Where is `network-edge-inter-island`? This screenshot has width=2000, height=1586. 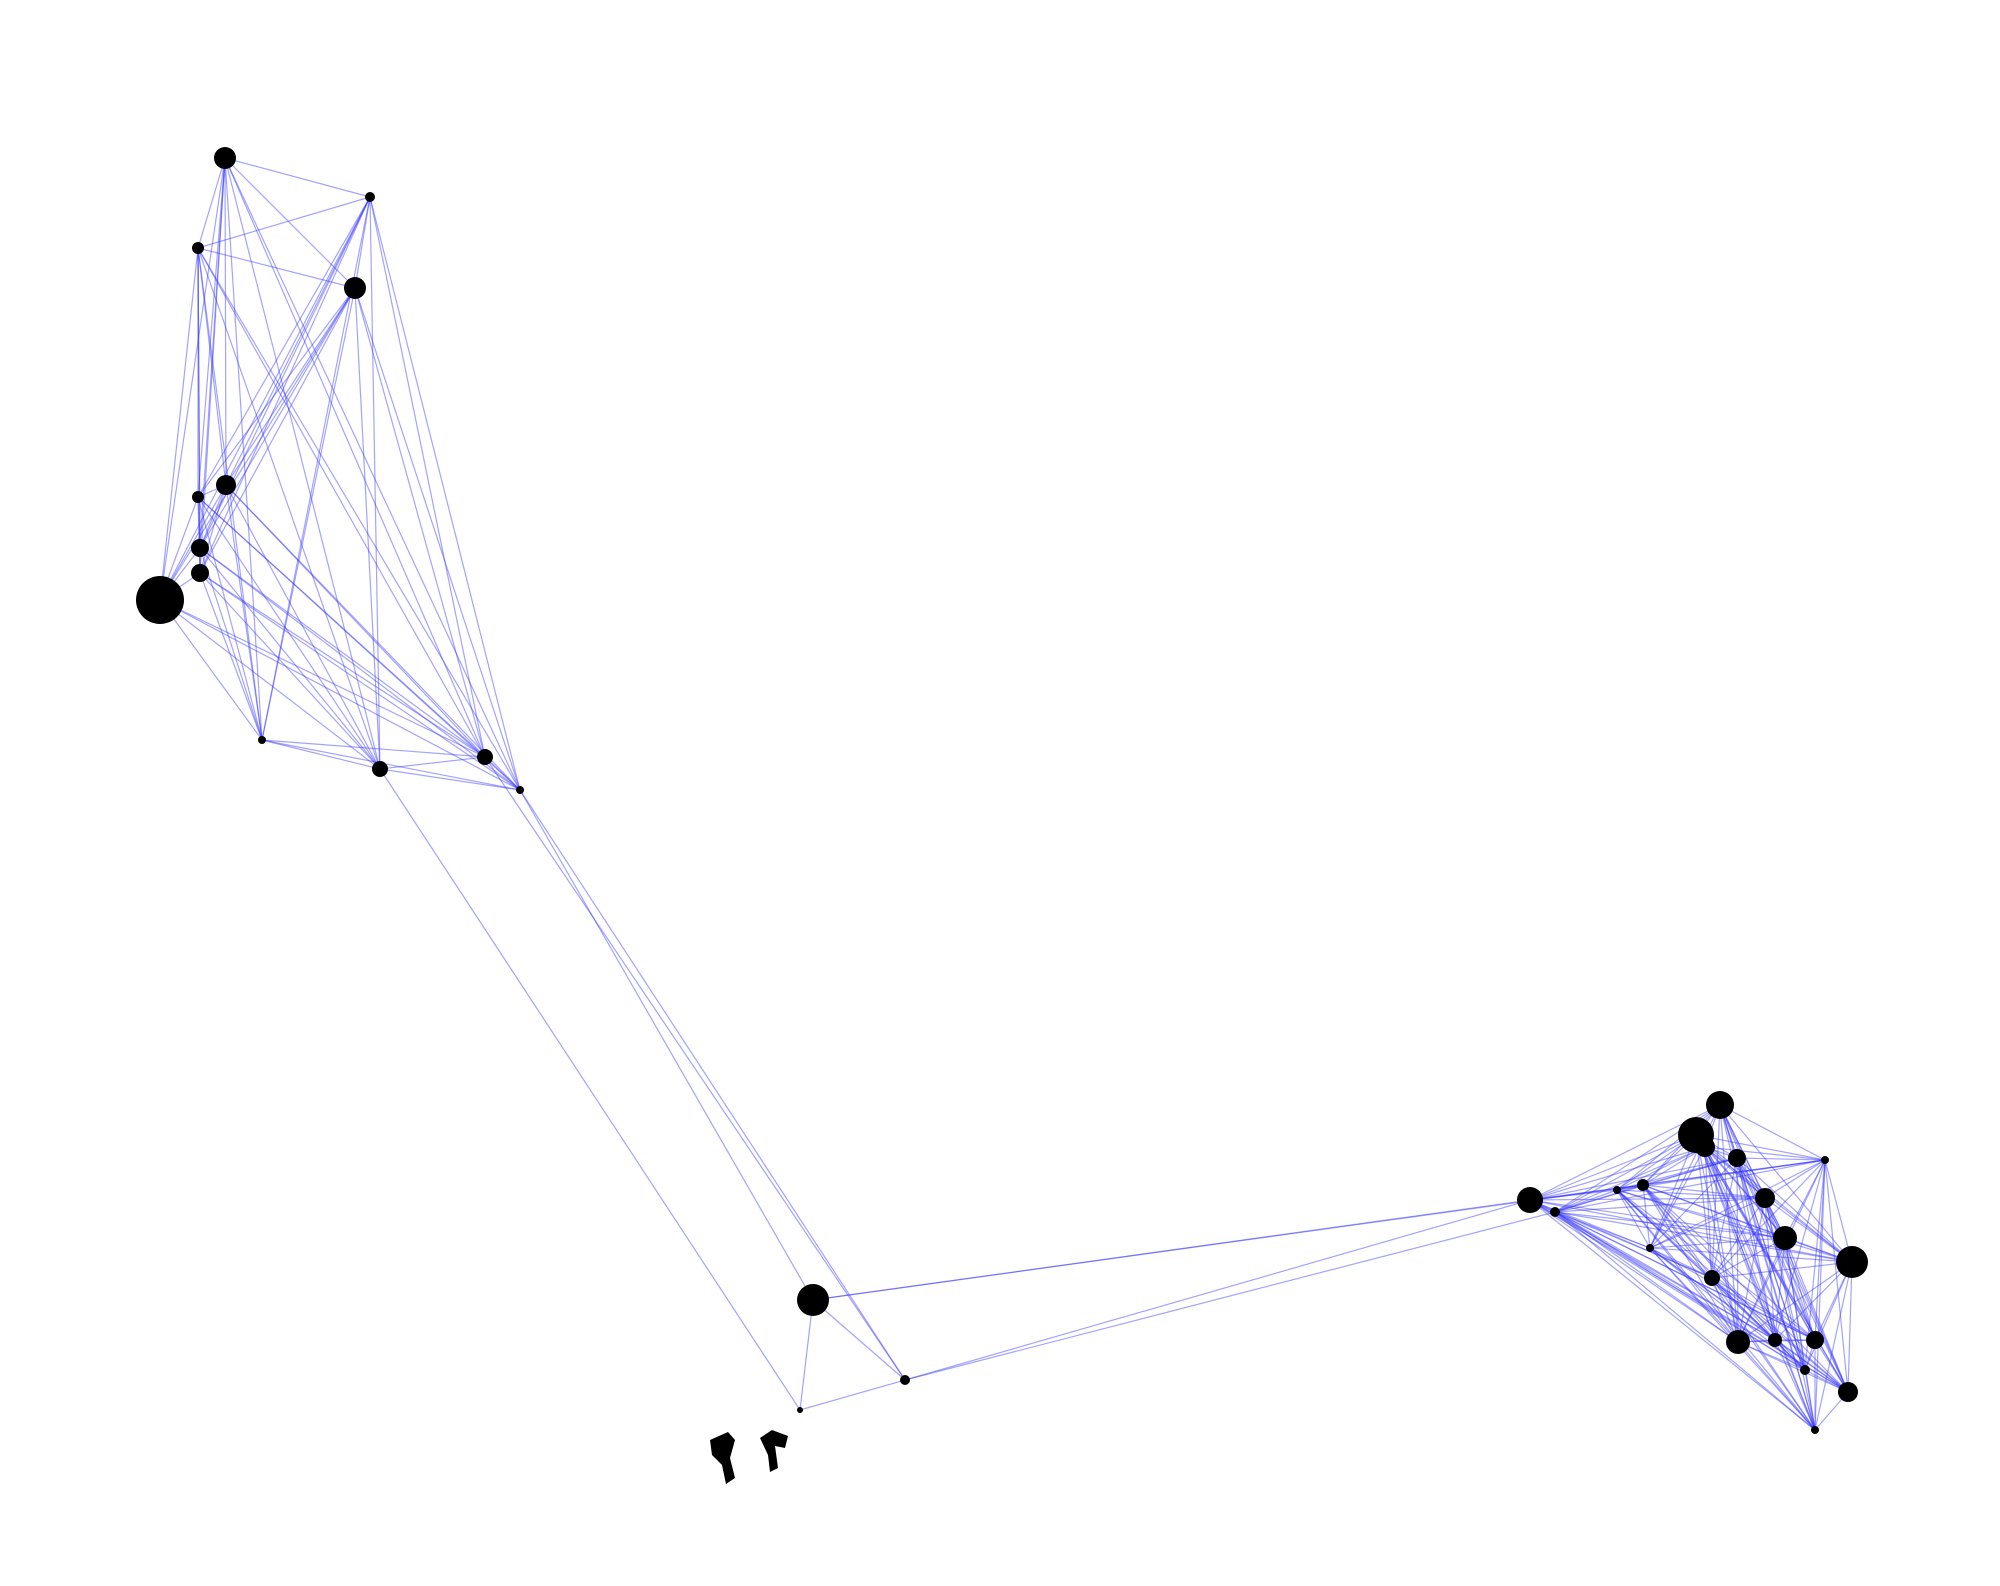
network-edge-inter-island is located at coordinates (666, 1045).